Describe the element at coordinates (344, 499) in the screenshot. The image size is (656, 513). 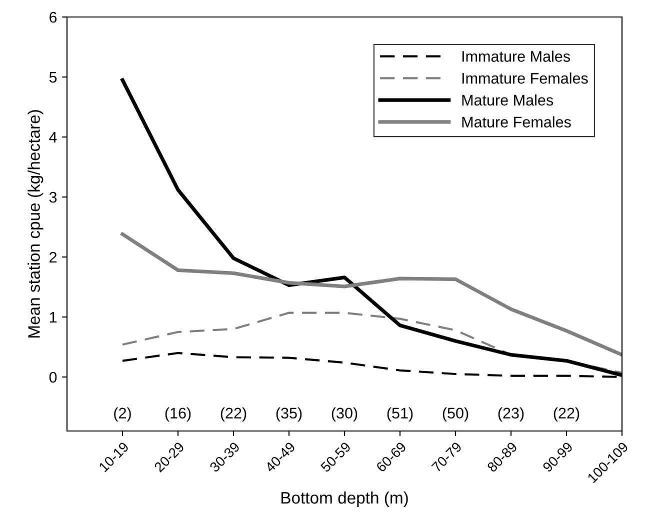
I see `x-axis-title: Bottom depth (m)` at that location.